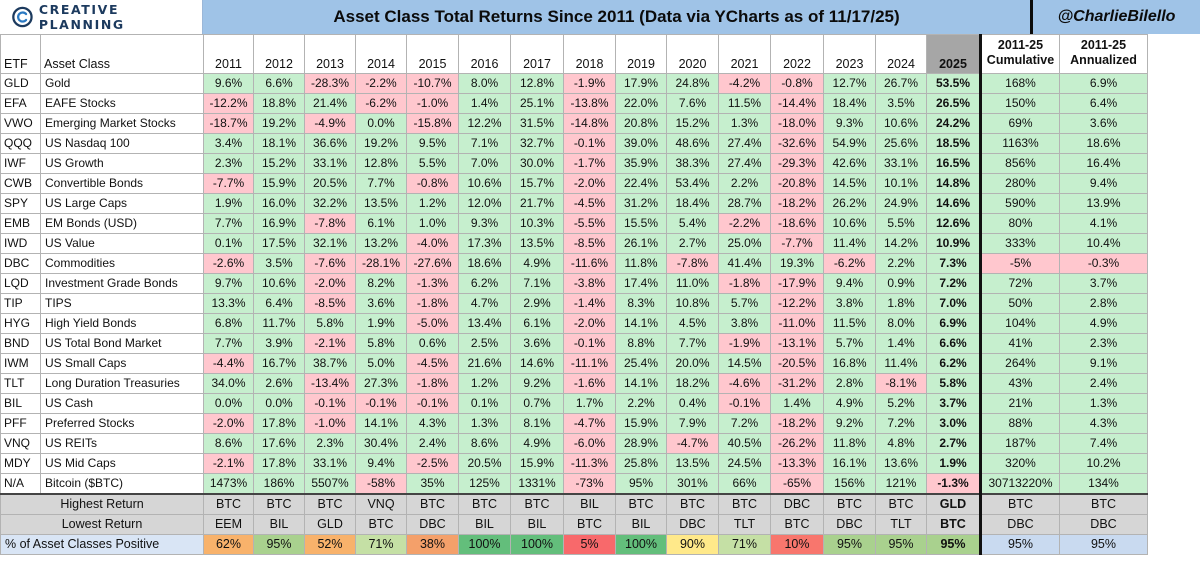 The image size is (1200, 574). What do you see at coordinates (1103, 223) in the screenshot?
I see `annualized-return-cell: 4.1%` at bounding box center [1103, 223].